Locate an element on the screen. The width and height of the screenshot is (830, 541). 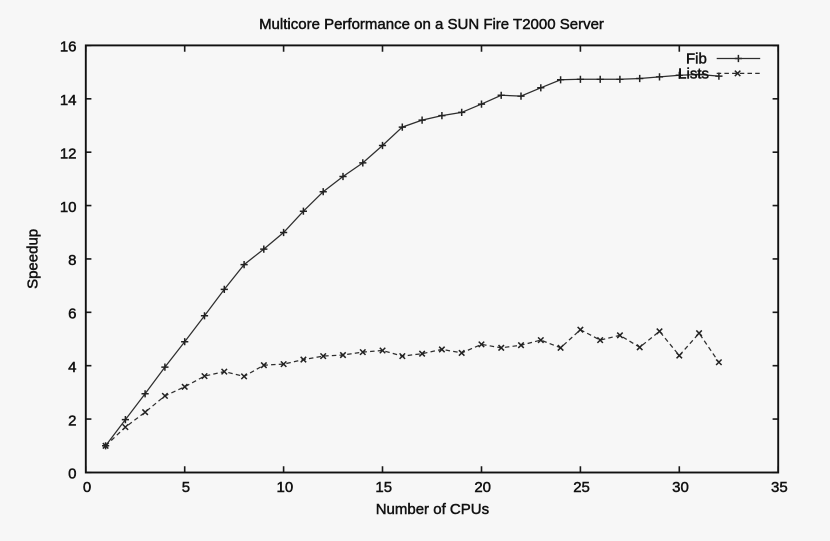
svg-text: 12 is located at coordinates (68, 153).